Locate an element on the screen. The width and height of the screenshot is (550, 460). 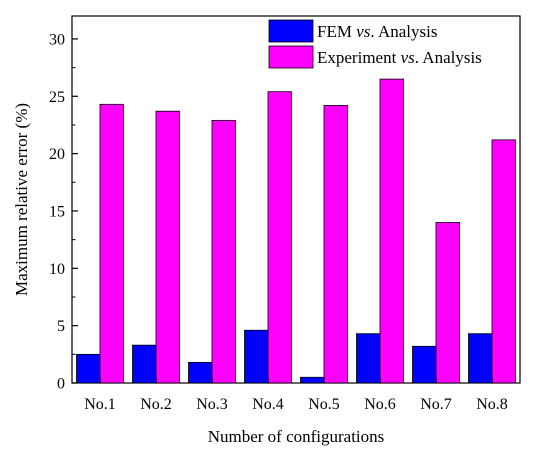
legend-label-experiment: Experiment vs. Analysis is located at coordinates (399, 57).